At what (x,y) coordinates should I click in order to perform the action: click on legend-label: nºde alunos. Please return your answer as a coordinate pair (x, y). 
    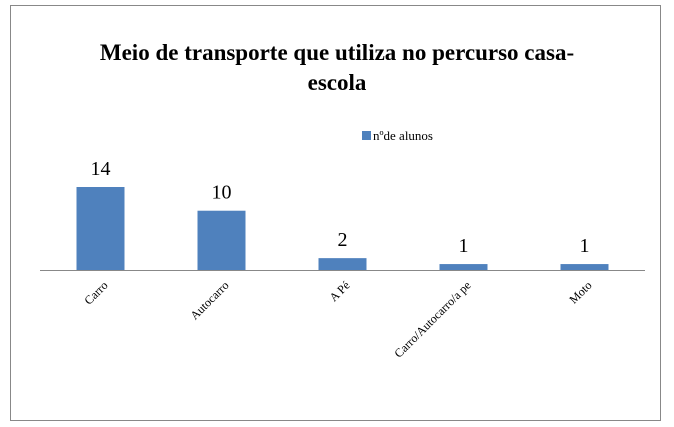
    Looking at the image, I should click on (403, 135).